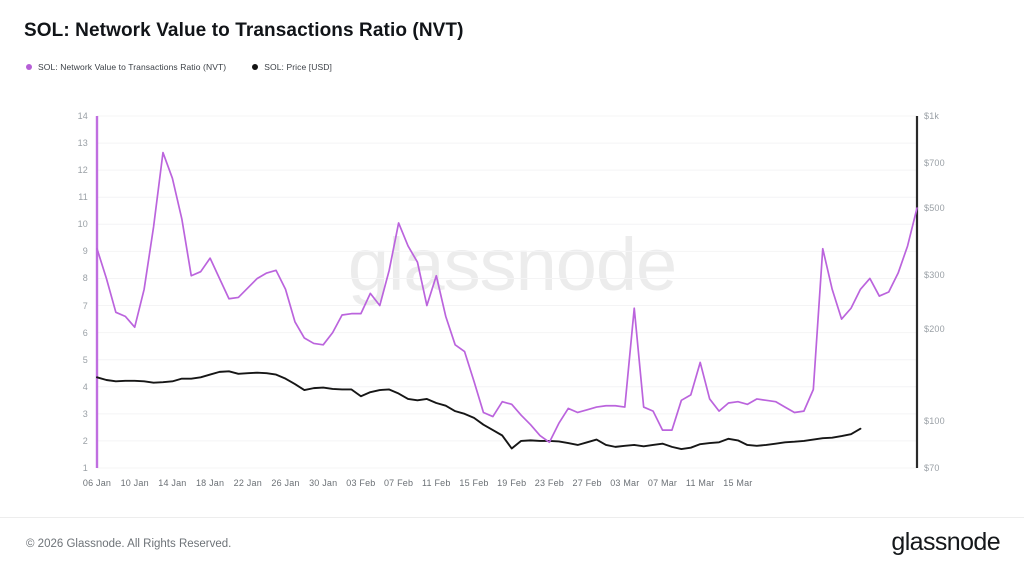  I want to click on y-axis-tick-left: 2, so click(85, 440).